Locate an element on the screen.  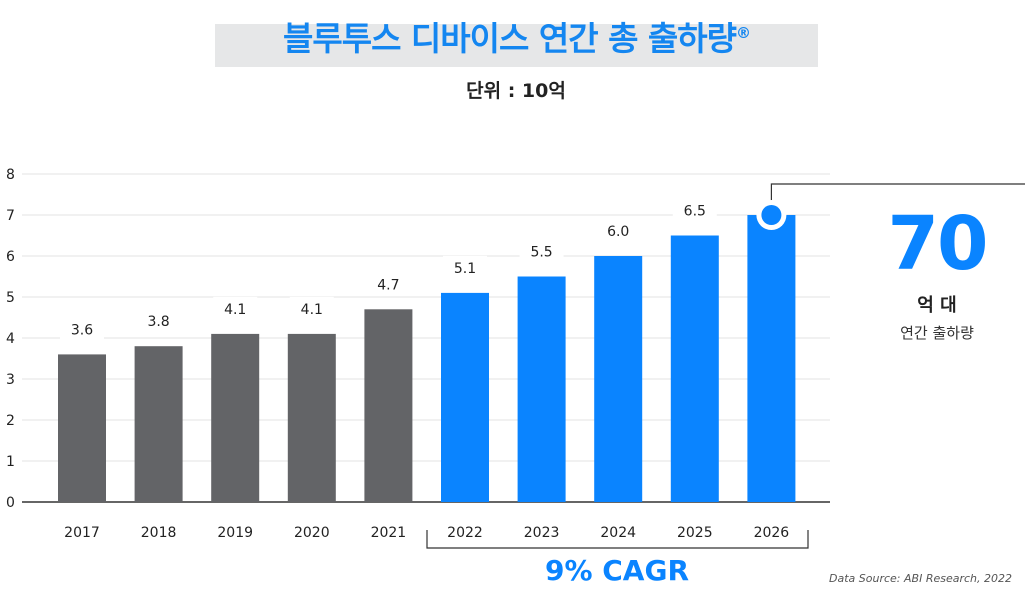
y-tick-label: 4 is located at coordinates (10, 339).